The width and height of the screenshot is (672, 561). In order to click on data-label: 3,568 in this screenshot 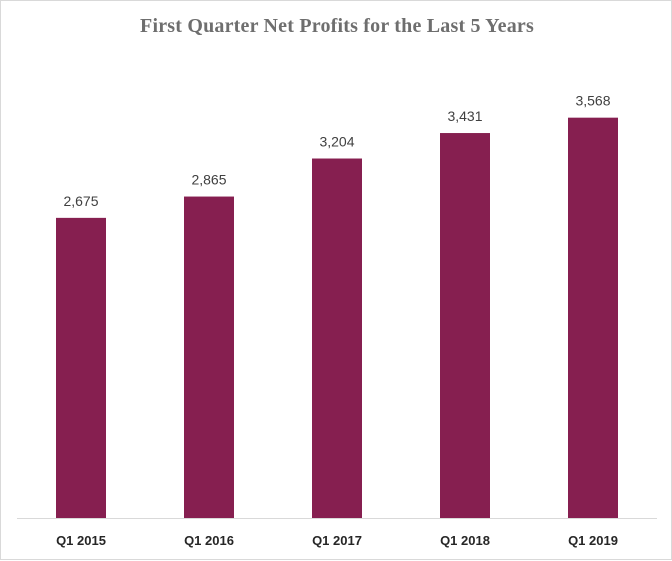, I will do `click(592, 101)`.